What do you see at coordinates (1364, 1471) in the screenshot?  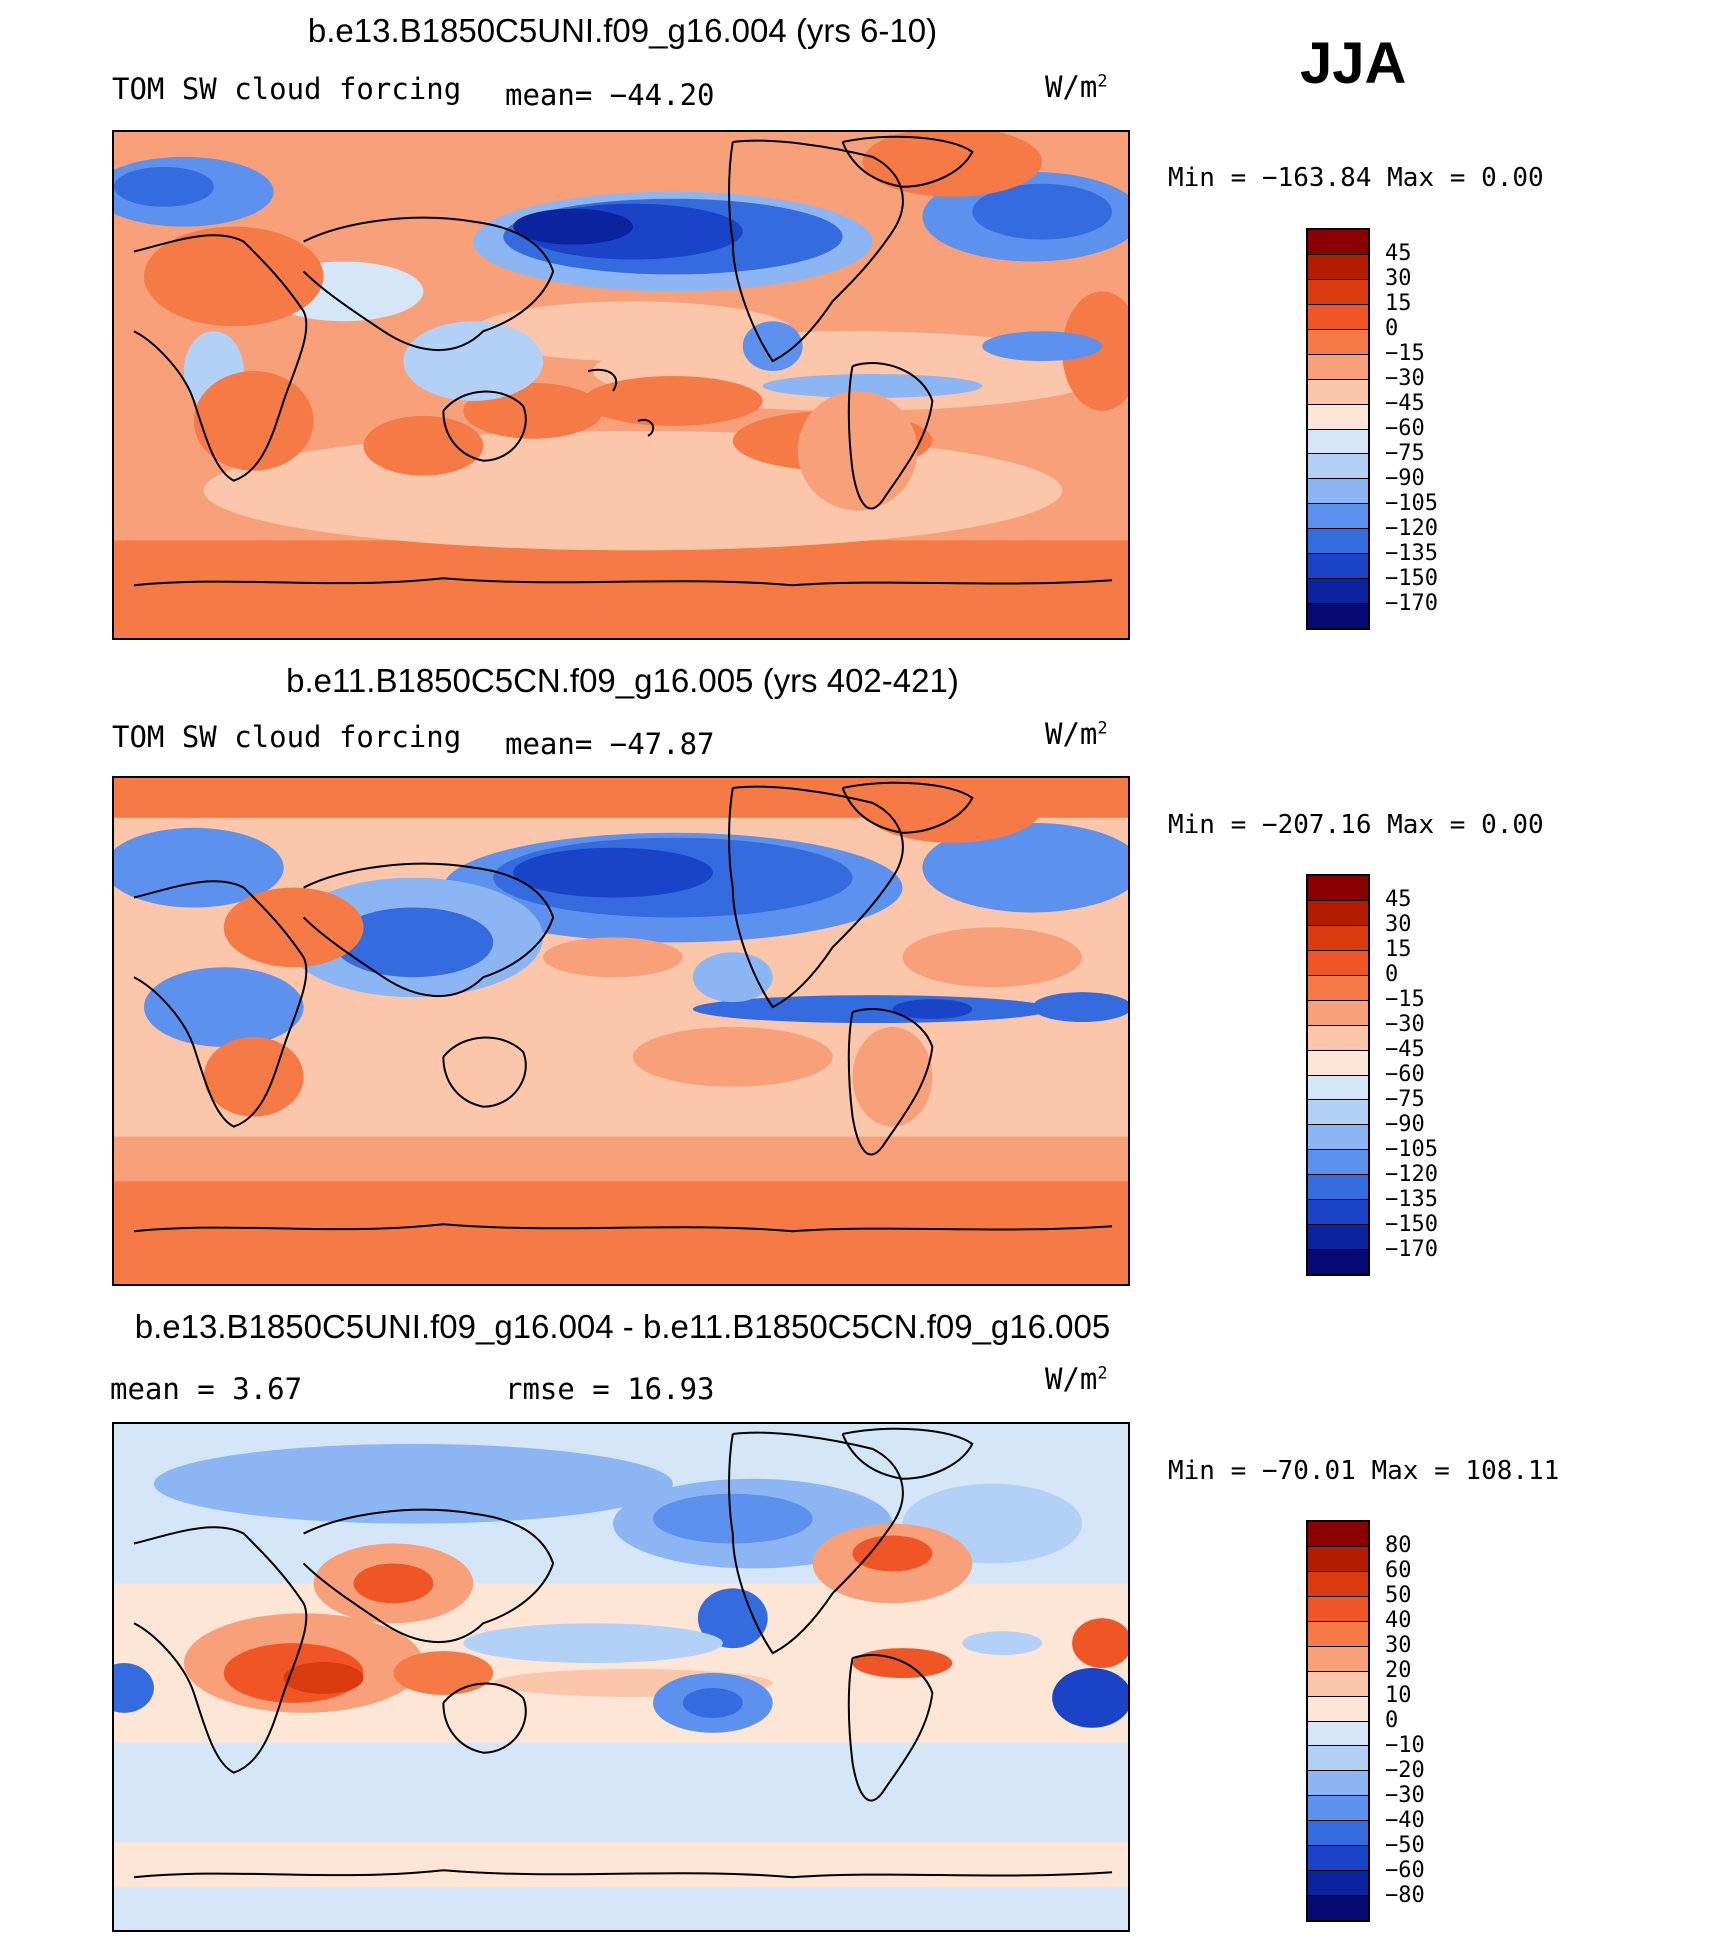 I see `panel3-minmax: Min = −70.01 Max = 108.11` at bounding box center [1364, 1471].